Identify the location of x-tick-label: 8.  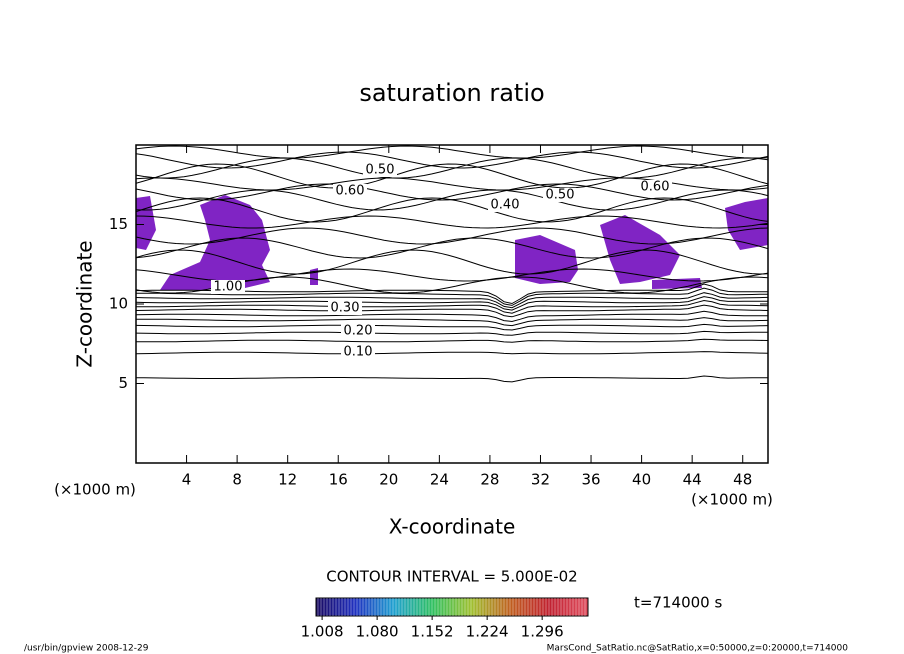
(237, 480).